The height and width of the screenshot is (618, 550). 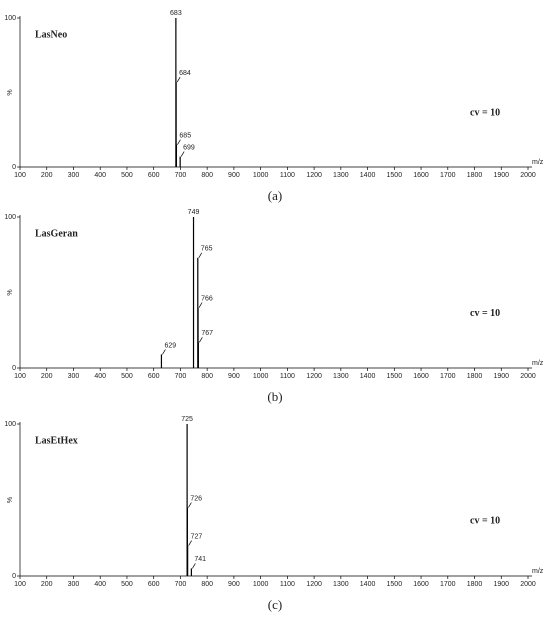 I want to click on peak-label: 727, so click(x=197, y=536).